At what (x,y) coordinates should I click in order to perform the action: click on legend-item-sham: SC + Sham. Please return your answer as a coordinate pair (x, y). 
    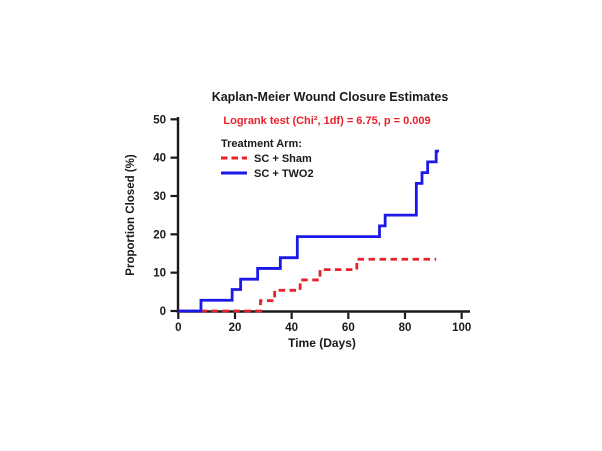
    Looking at the image, I should click on (266, 159).